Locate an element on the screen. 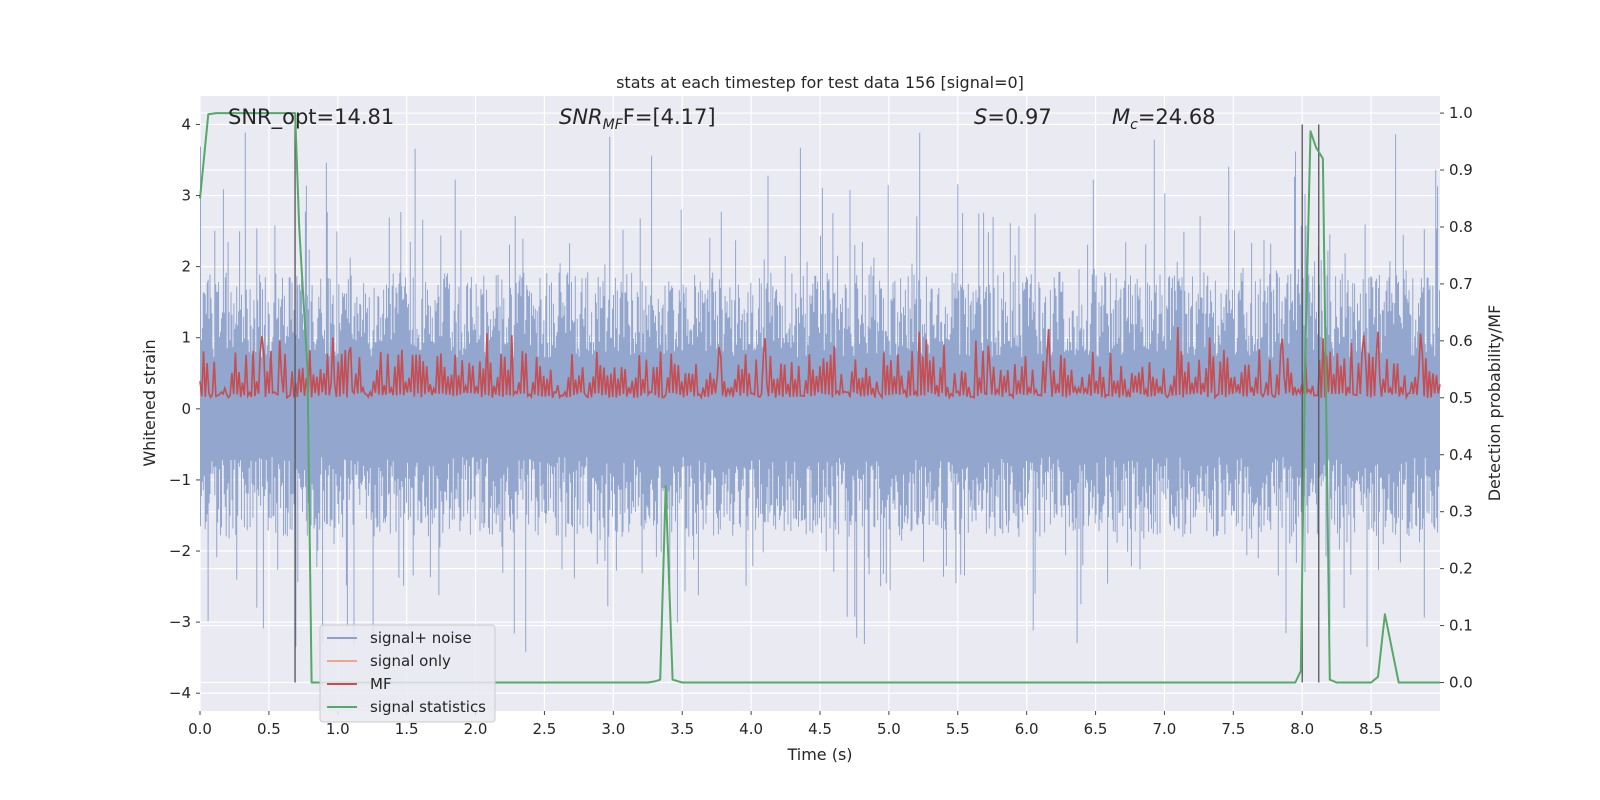  y-tick-label: −4 is located at coordinates (180, 693).